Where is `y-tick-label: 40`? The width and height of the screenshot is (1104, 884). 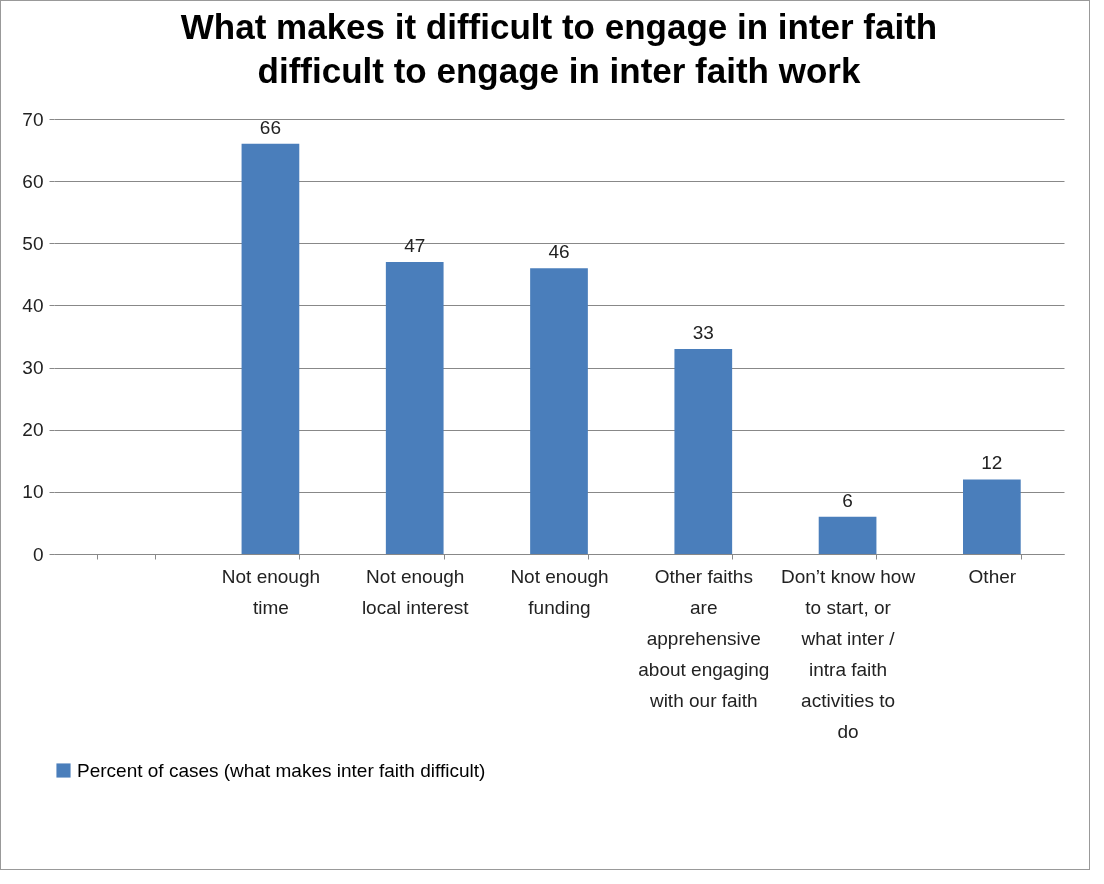
y-tick-label: 40 is located at coordinates (33, 305).